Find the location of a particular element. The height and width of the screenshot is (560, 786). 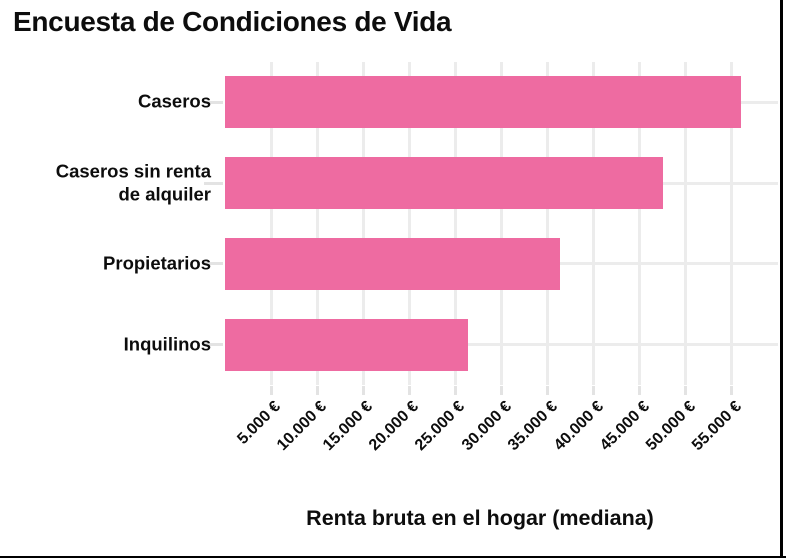

x-tick-label: 55.000 € is located at coordinates (716, 426).